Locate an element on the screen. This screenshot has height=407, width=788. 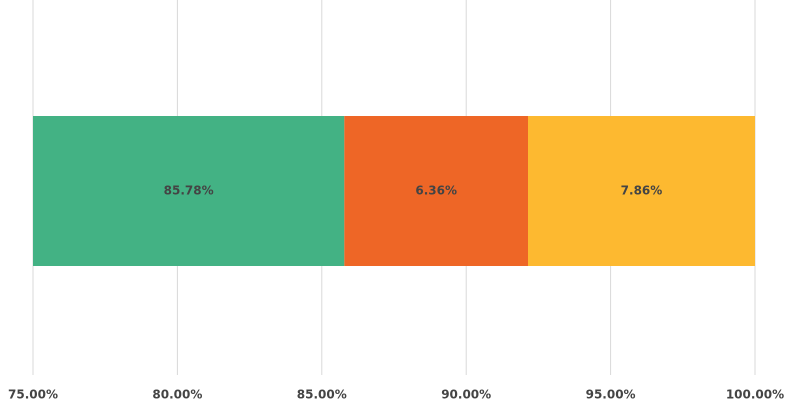
x-tick-label: 80.00% is located at coordinates (177, 395).